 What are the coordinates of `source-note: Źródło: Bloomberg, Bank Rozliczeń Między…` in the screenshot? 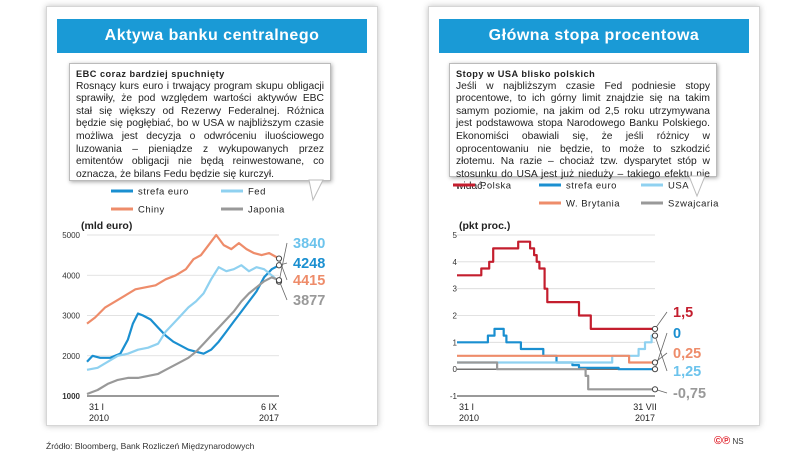 It's located at (150, 446).